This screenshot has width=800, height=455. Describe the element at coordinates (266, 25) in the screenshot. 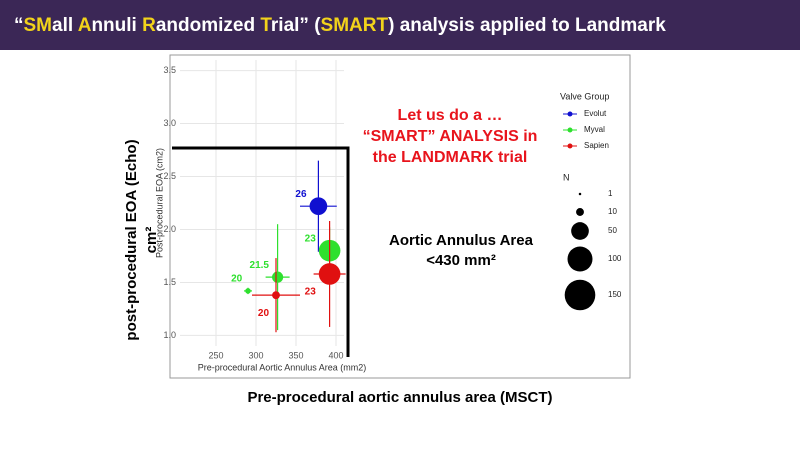

I see `title-part: T` at that location.